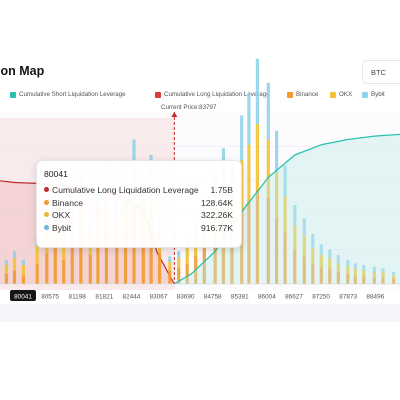 The image size is (400, 400). I want to click on legend-item-short-leverage: Cumulative Short Liquidation Leverage, so click(68, 94).